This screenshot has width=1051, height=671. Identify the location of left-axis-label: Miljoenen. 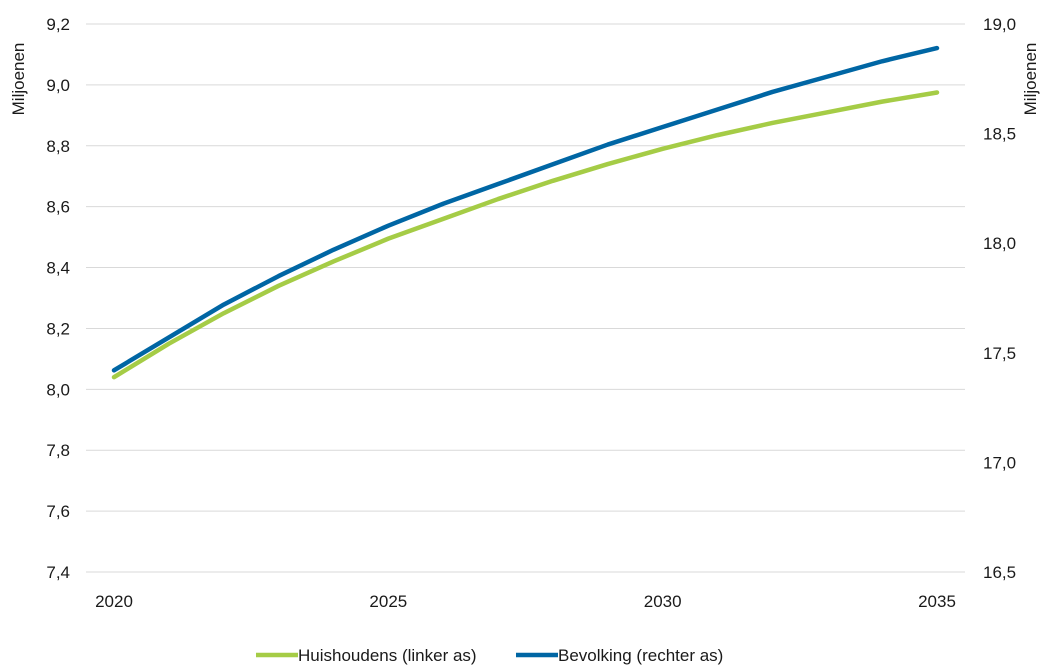
(18, 79).